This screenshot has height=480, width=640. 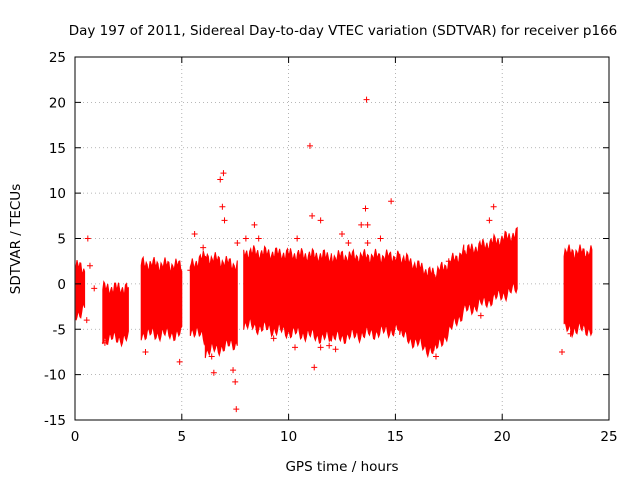 What do you see at coordinates (57, 58) in the screenshot?
I see `y-tick-label: 25` at bounding box center [57, 58].